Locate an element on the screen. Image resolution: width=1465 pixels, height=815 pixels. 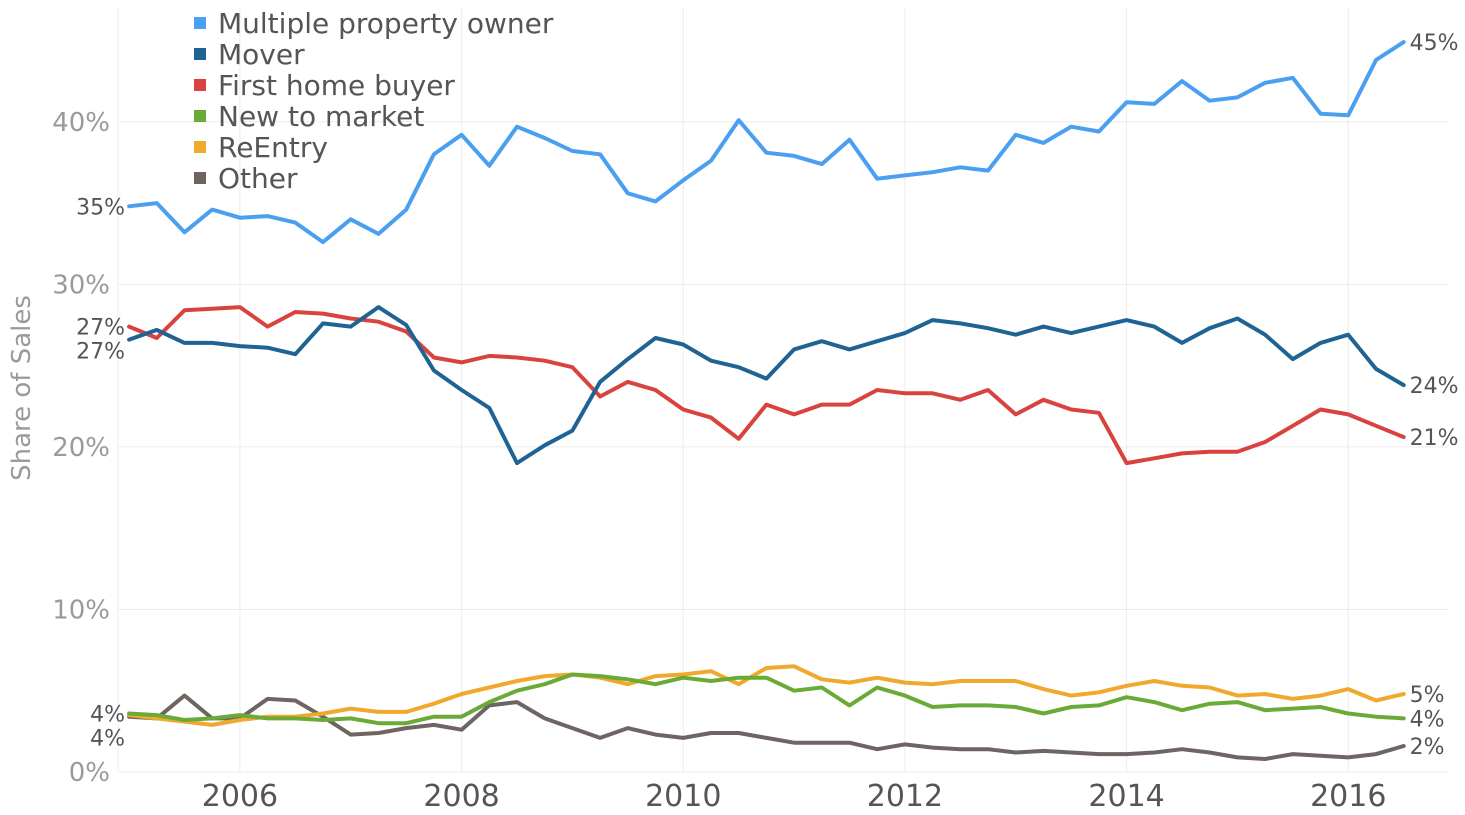
series-line-new-to-market is located at coordinates (766, 699).